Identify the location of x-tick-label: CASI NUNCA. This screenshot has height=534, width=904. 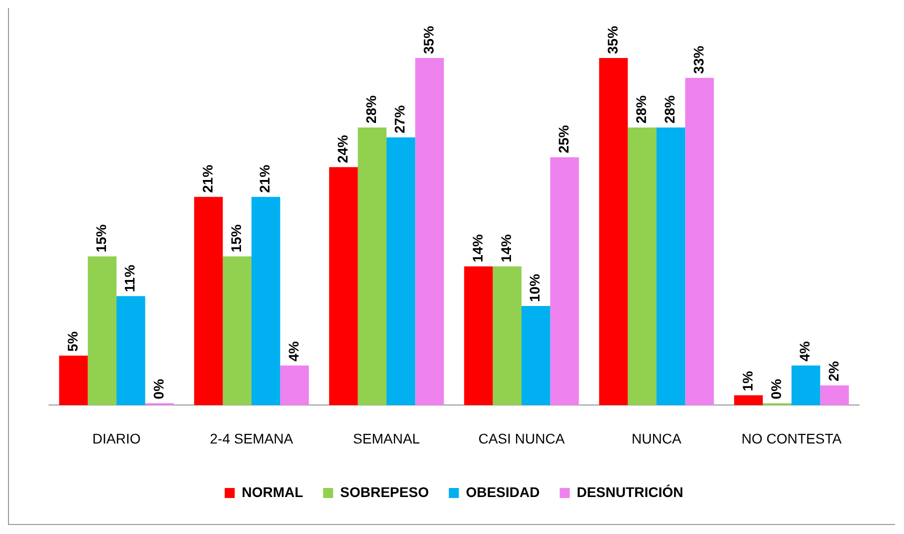
(522, 438).